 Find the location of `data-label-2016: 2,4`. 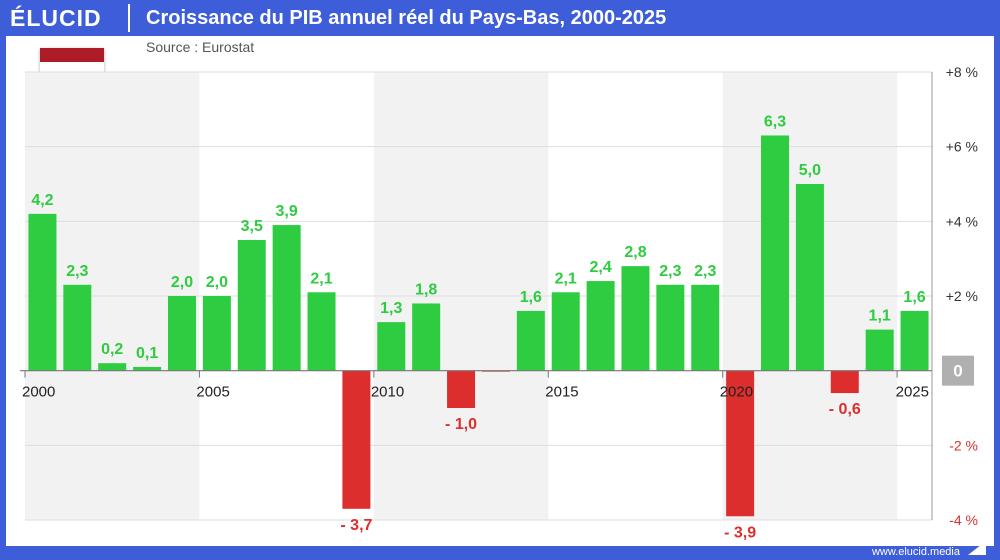

data-label-2016: 2,4 is located at coordinates (600, 267).